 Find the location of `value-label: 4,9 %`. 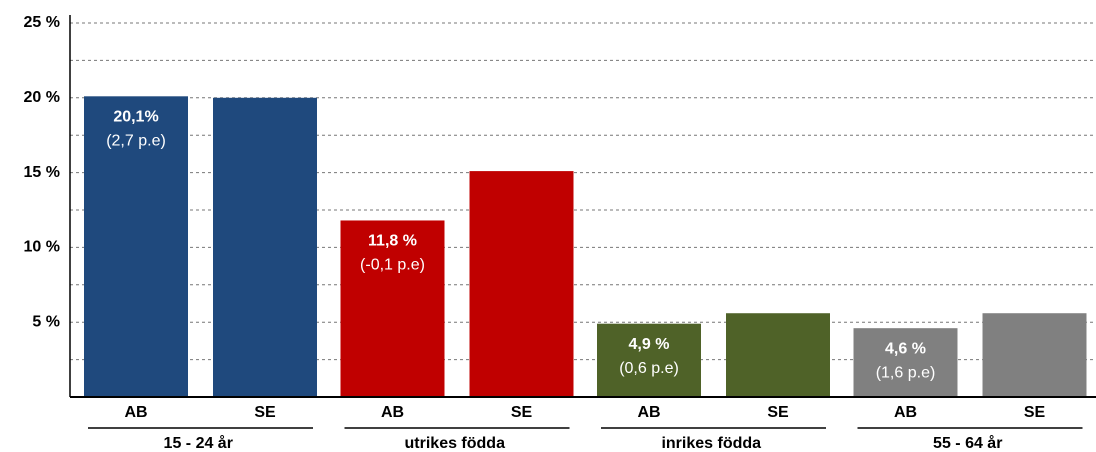

value-label: 4,9 % is located at coordinates (649, 344).